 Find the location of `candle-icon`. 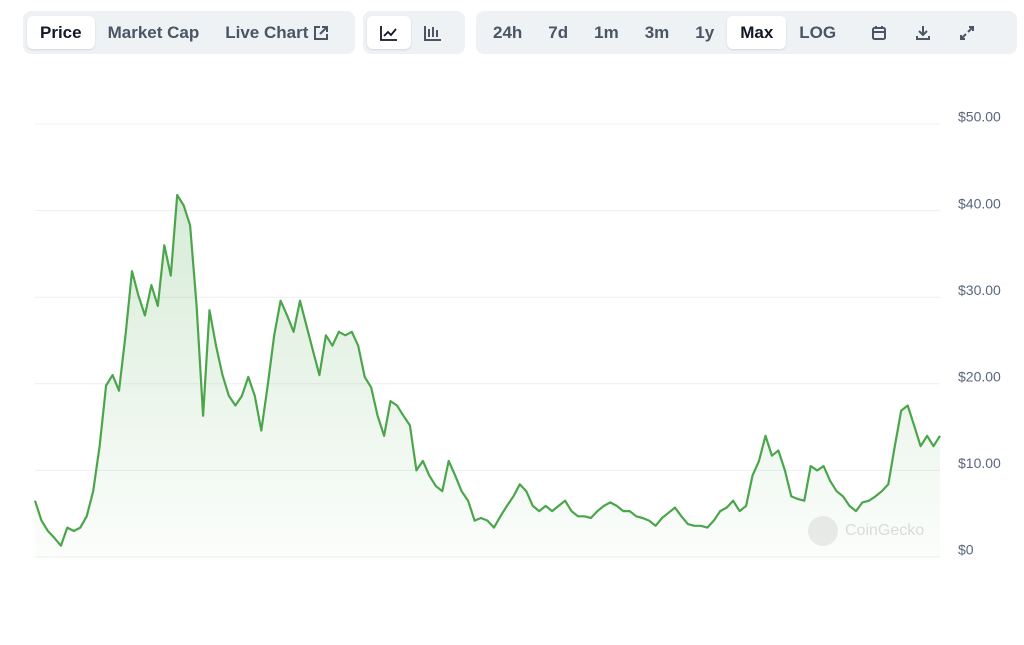

candle-icon is located at coordinates (432, 33).